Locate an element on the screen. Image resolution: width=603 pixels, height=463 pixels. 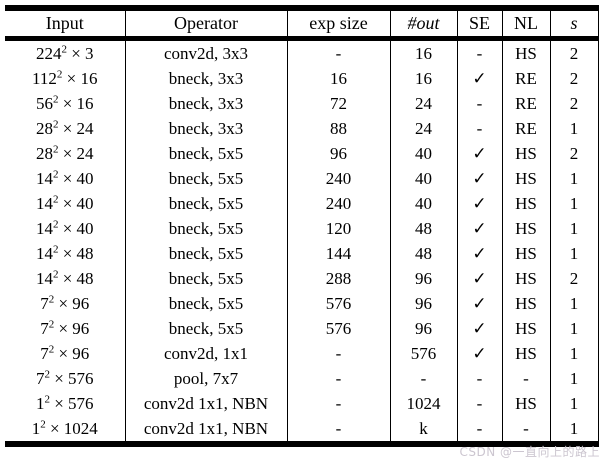
table-row: 72 × 576 pool, 7x7- - - -1 is located at coordinates (302, 378).